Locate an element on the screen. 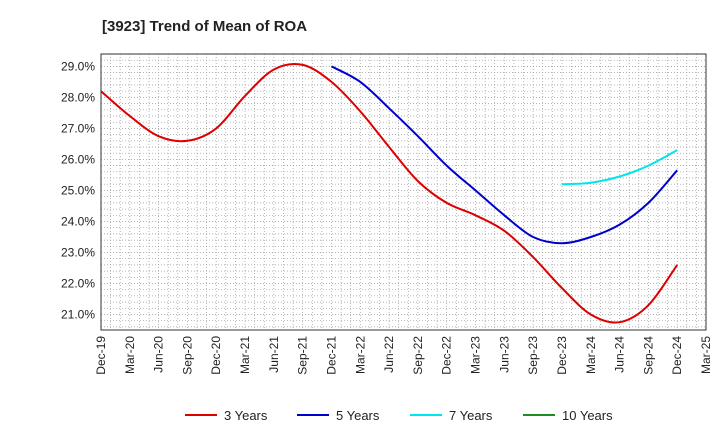 The height and width of the screenshot is (440, 720). y-tick-label: 22.0% is located at coordinates (78, 284).